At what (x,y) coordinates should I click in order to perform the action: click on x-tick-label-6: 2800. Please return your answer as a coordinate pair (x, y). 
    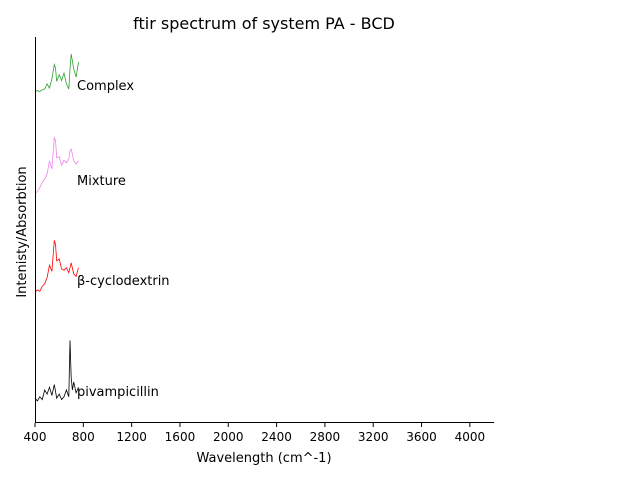
    Looking at the image, I should click on (325, 437).